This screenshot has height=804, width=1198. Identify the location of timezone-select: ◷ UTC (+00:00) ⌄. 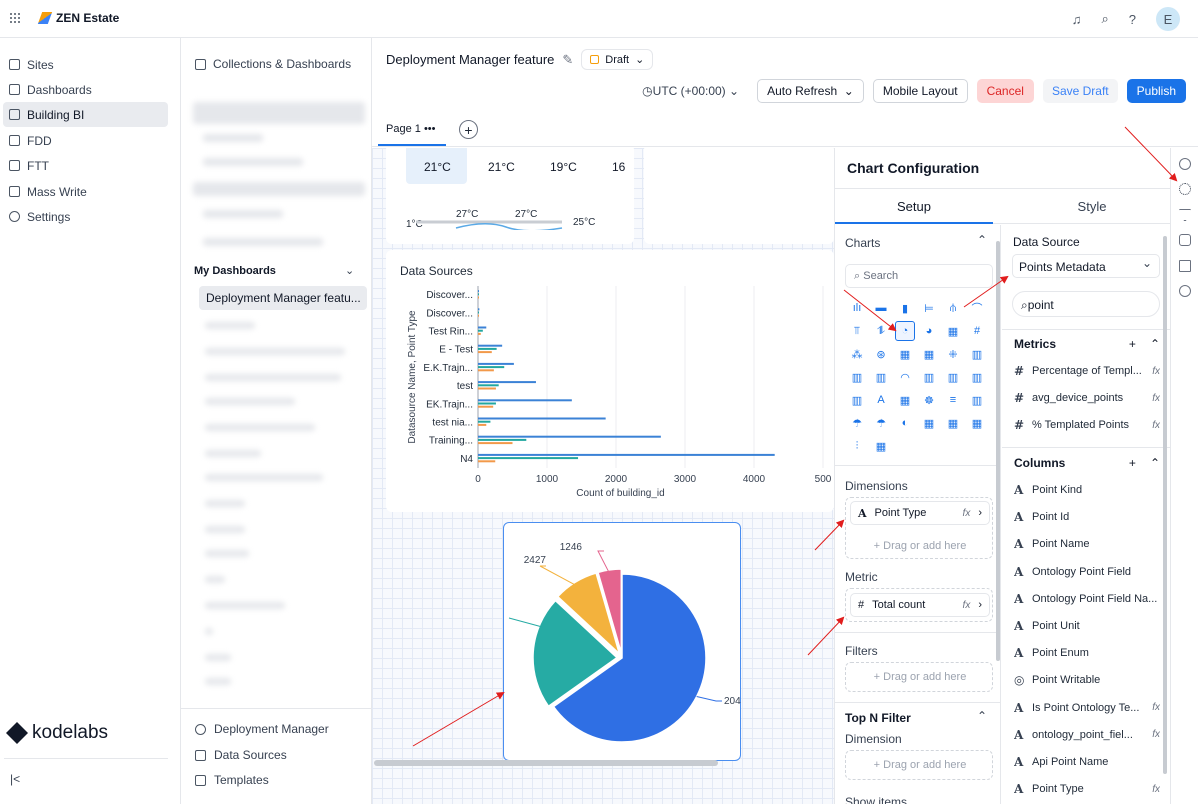
(691, 91).